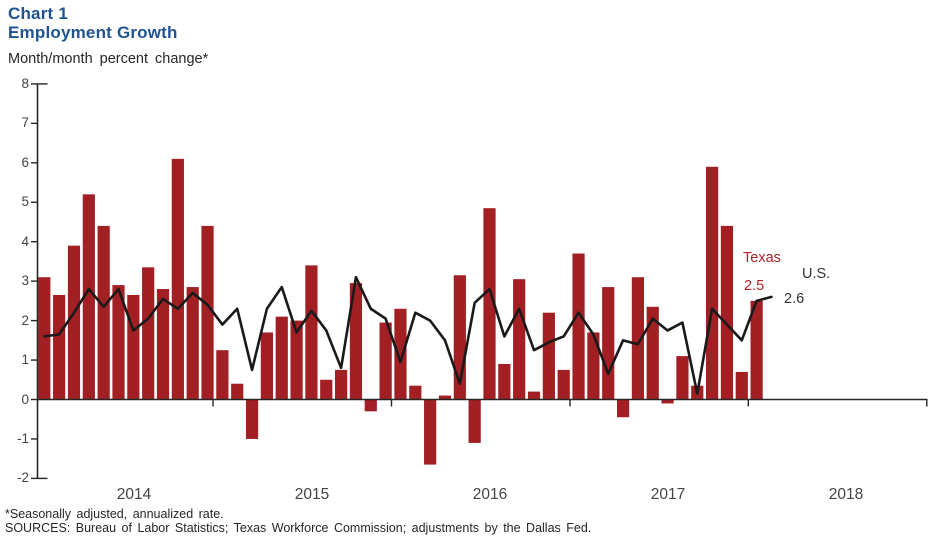  I want to click on x-axis-year-label: 2018, so click(846, 494).